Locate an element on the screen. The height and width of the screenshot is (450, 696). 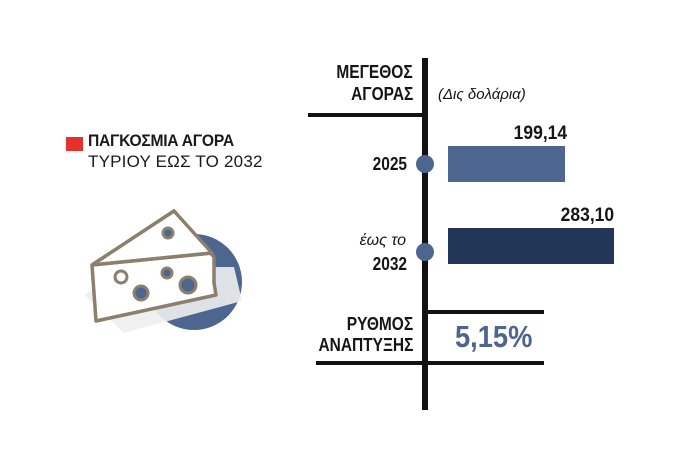
growth-bottom-divider is located at coordinates (430, 363).